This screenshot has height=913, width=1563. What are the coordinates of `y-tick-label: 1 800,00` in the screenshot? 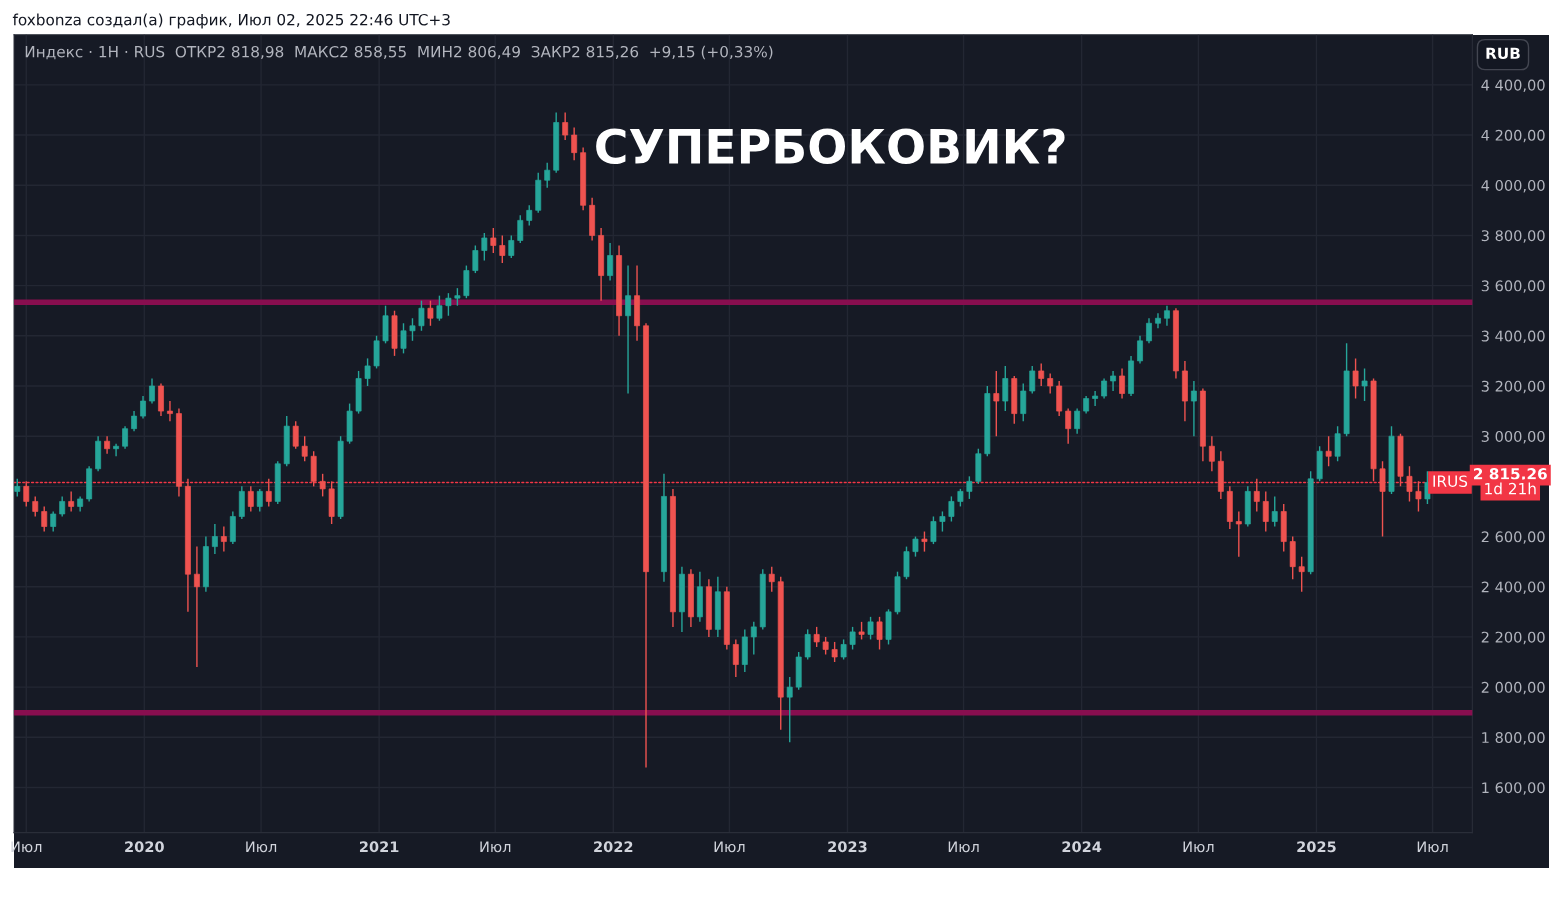 It's located at (1513, 738).